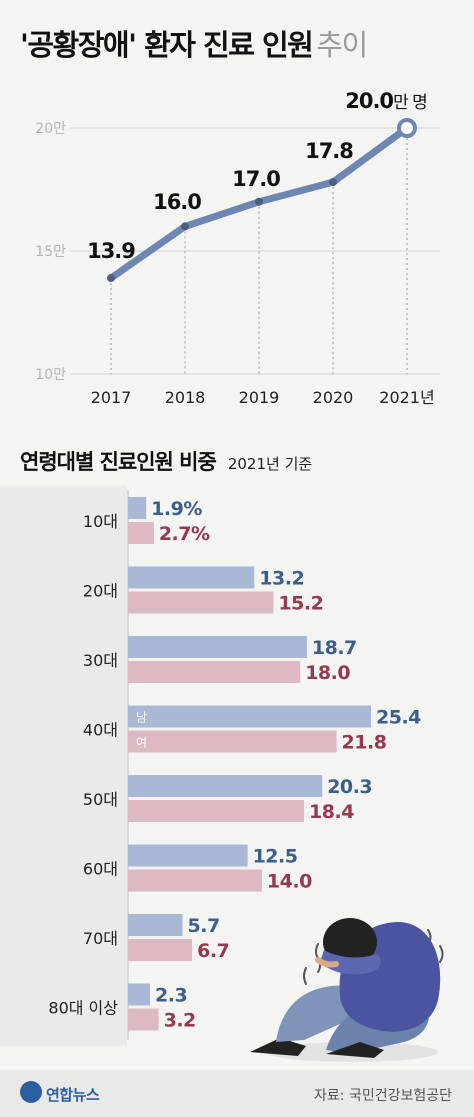  I want to click on bar-value-label: 5.7, so click(204, 926).